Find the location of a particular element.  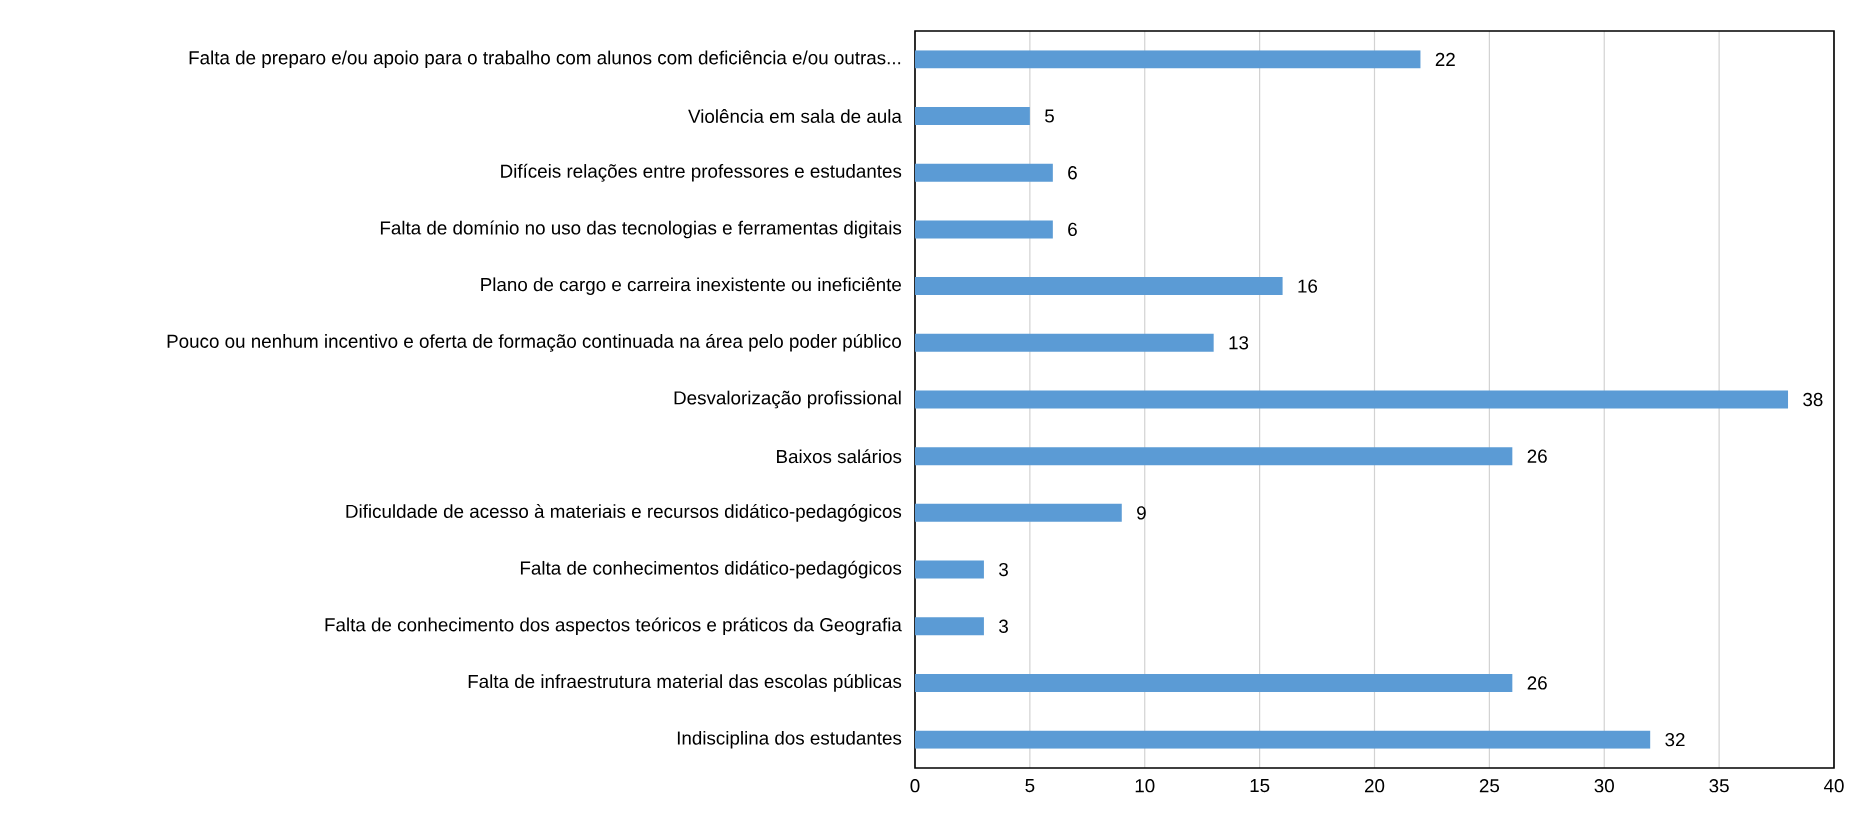

data-label: 38 is located at coordinates (1813, 399).